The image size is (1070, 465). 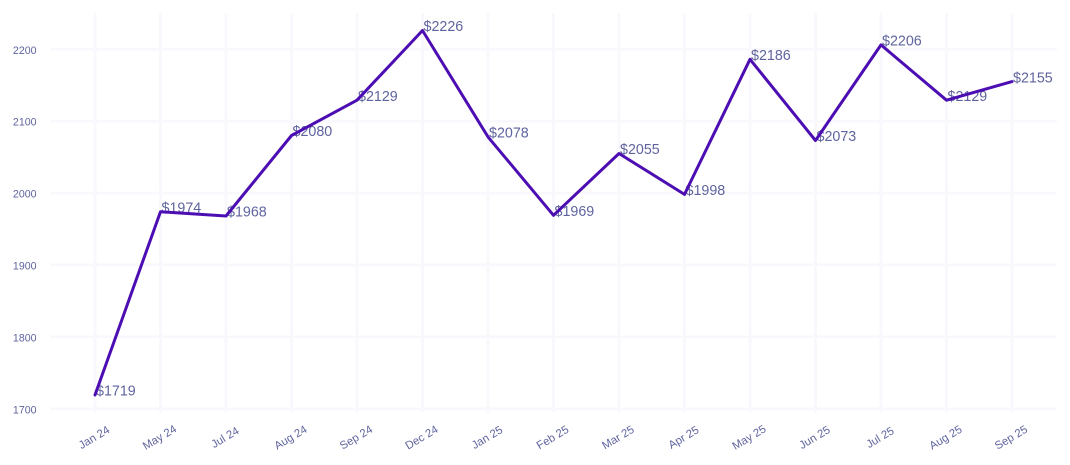 I want to click on svg-text: 2000, so click(x=25, y=195).